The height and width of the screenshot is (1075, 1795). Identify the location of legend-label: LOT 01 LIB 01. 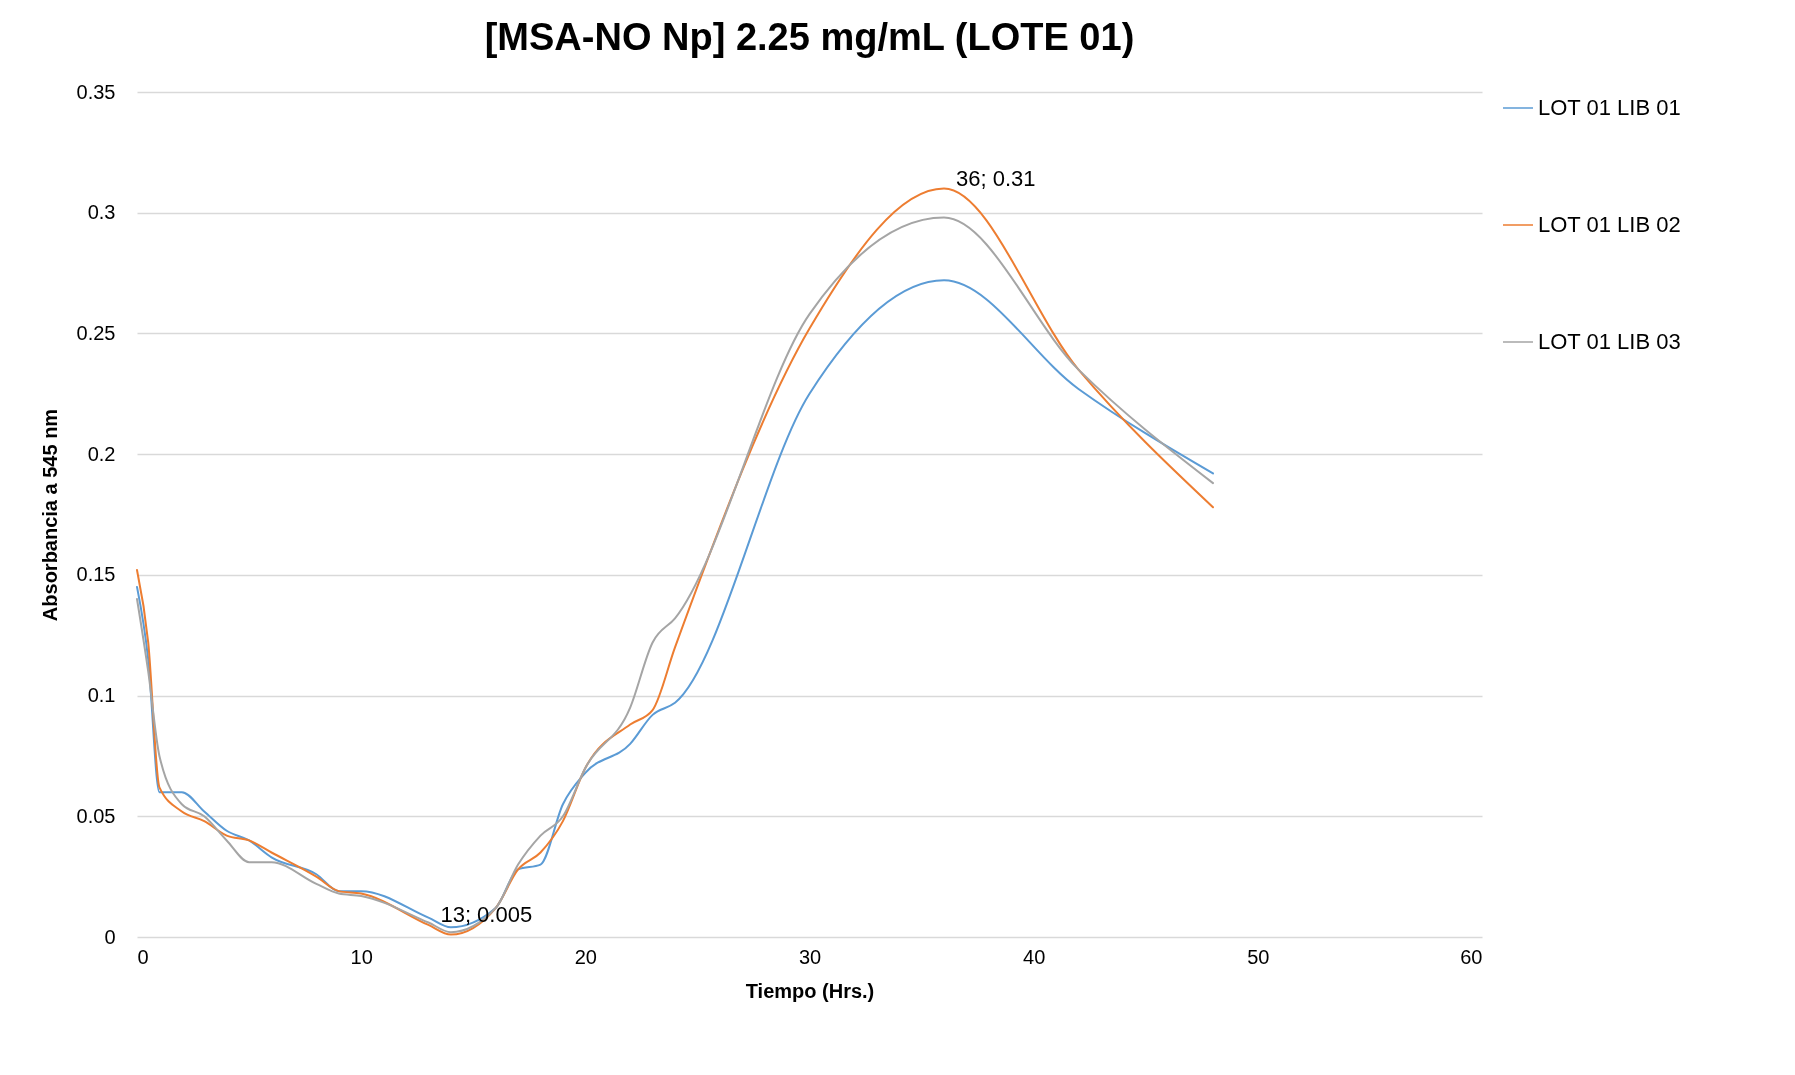
(1609, 107).